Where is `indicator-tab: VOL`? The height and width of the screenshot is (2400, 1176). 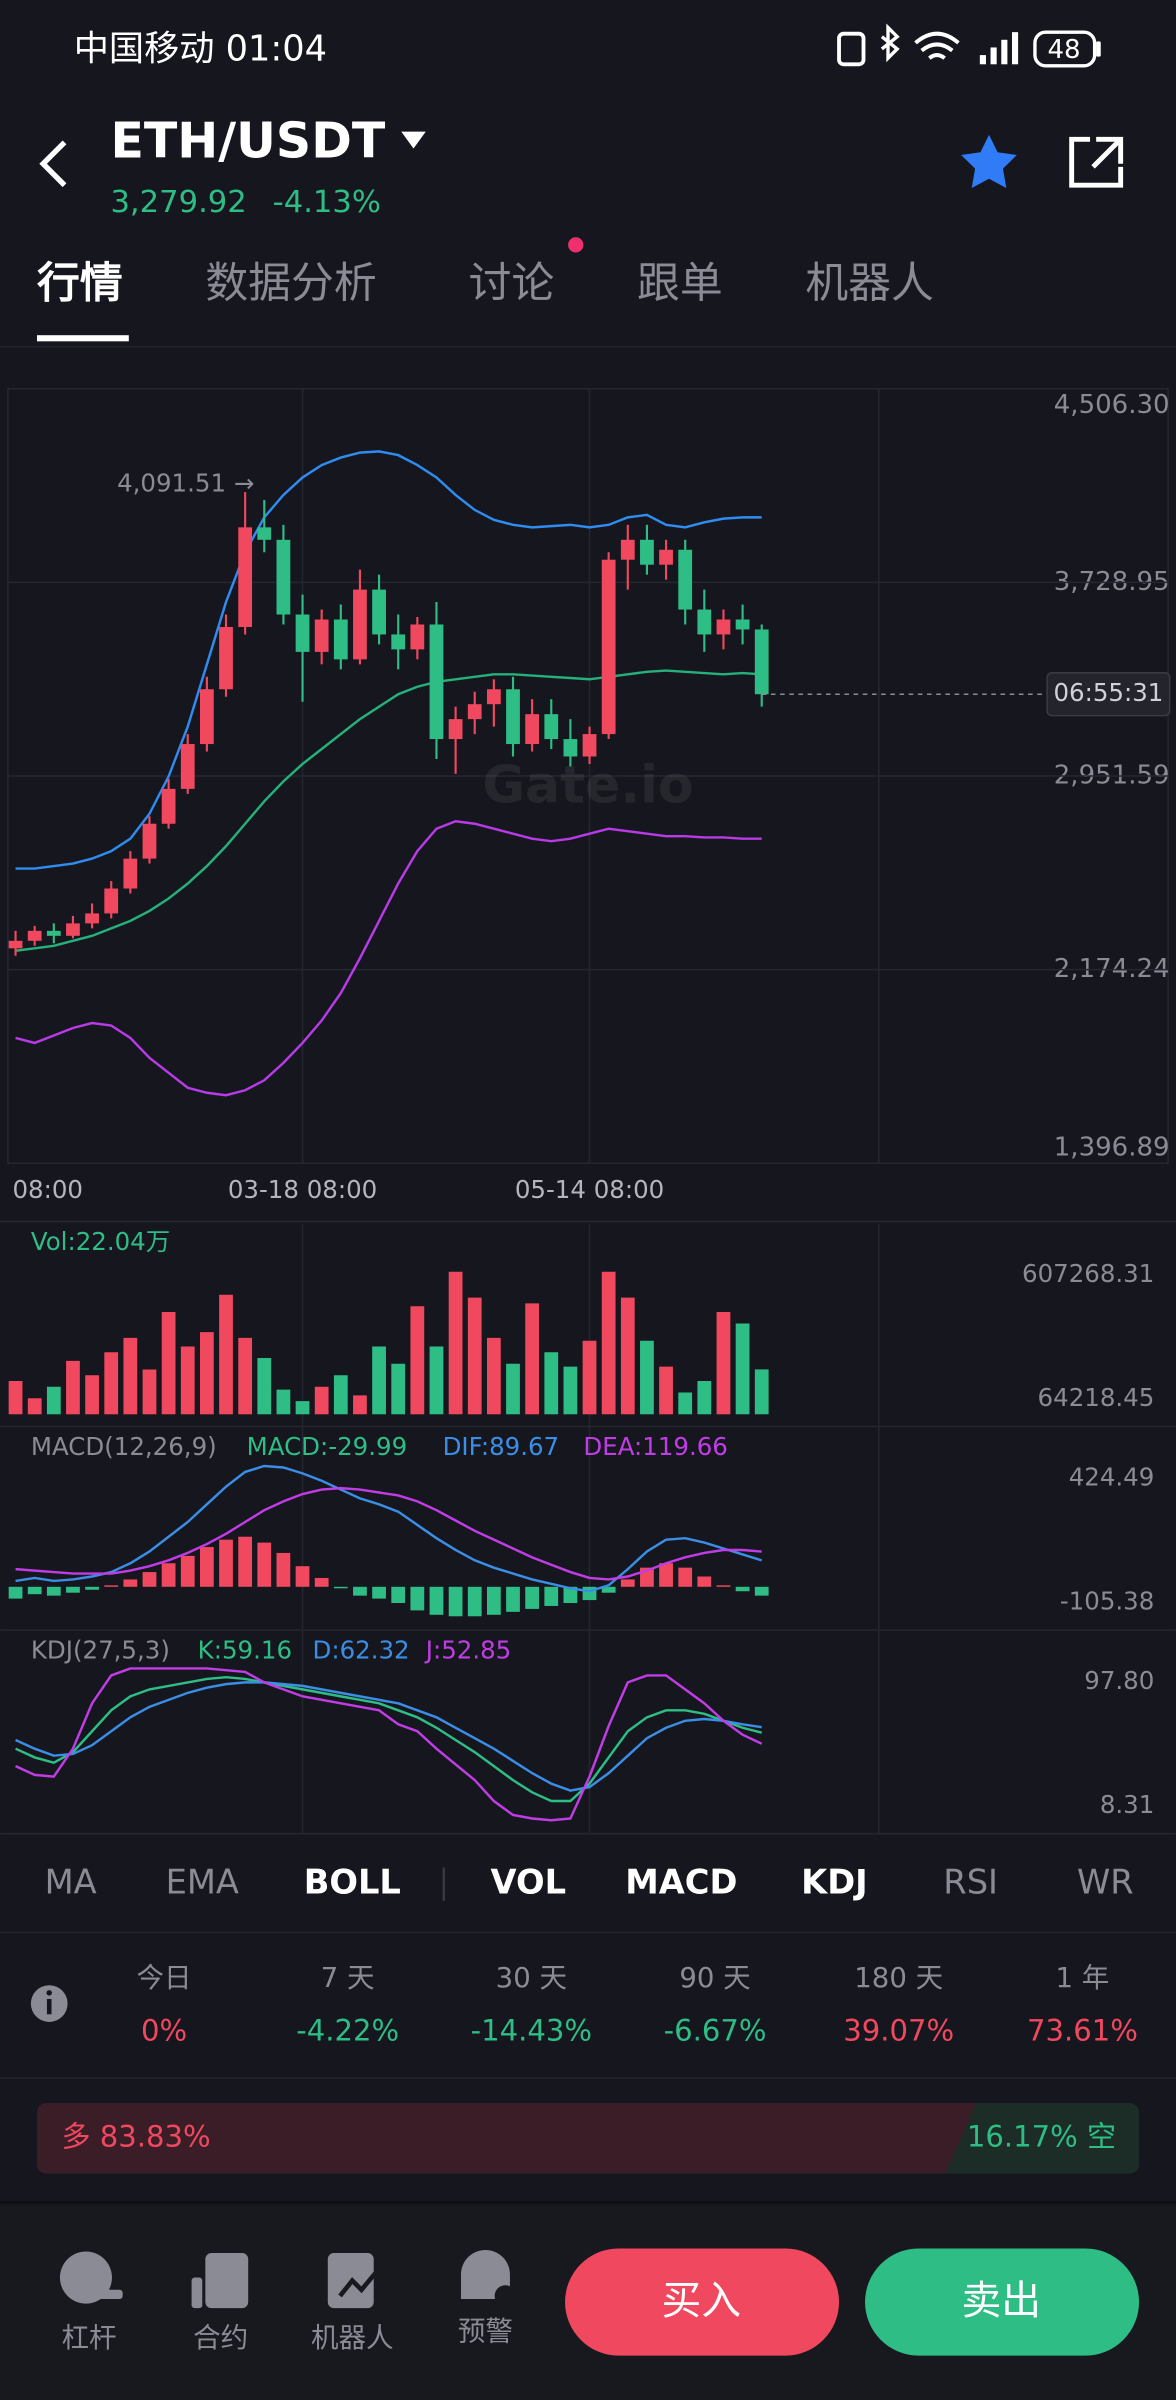 indicator-tab: VOL is located at coordinates (529, 1882).